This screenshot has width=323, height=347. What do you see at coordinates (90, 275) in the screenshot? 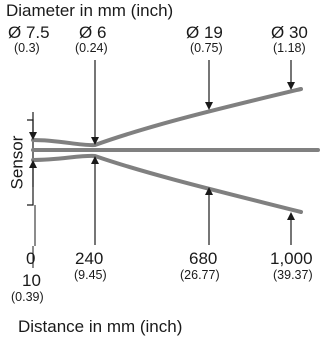
I see `distance-inch-2: (9.45)` at bounding box center [90, 275].